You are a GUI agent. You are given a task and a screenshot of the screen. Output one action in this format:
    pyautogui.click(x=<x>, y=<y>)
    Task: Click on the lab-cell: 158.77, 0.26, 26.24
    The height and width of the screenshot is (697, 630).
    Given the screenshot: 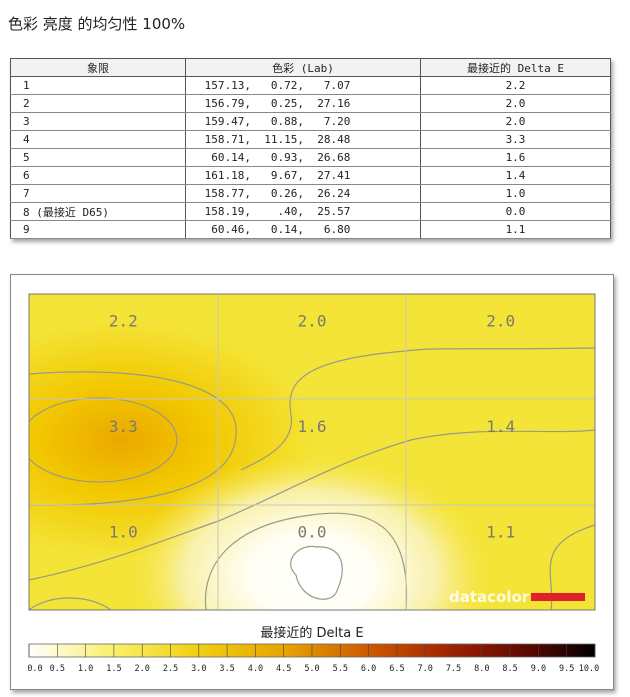 What is the action you would take?
    pyautogui.click(x=303, y=193)
    